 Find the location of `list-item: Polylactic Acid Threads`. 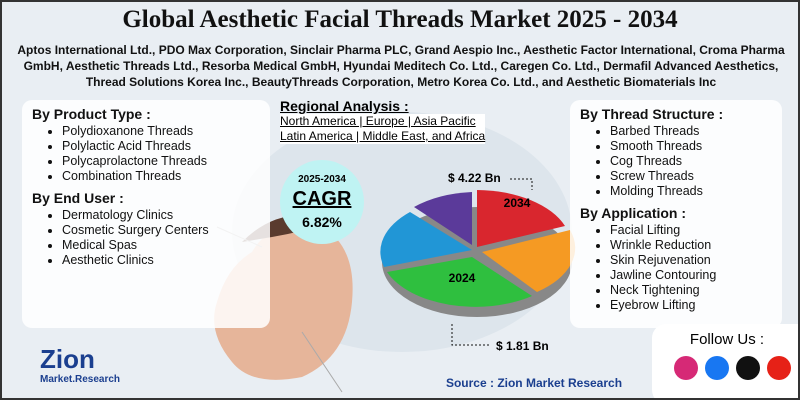

list-item: Polylactic Acid Threads is located at coordinates (137, 146).